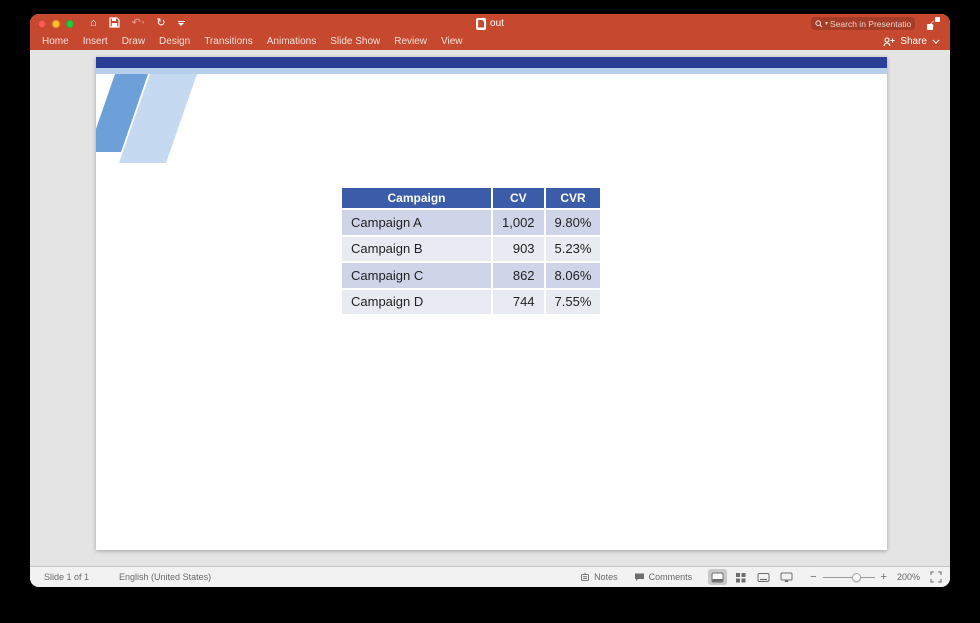 The width and height of the screenshot is (980, 623). What do you see at coordinates (416, 248) in the screenshot?
I see `cell-campaign: Campaign B` at bounding box center [416, 248].